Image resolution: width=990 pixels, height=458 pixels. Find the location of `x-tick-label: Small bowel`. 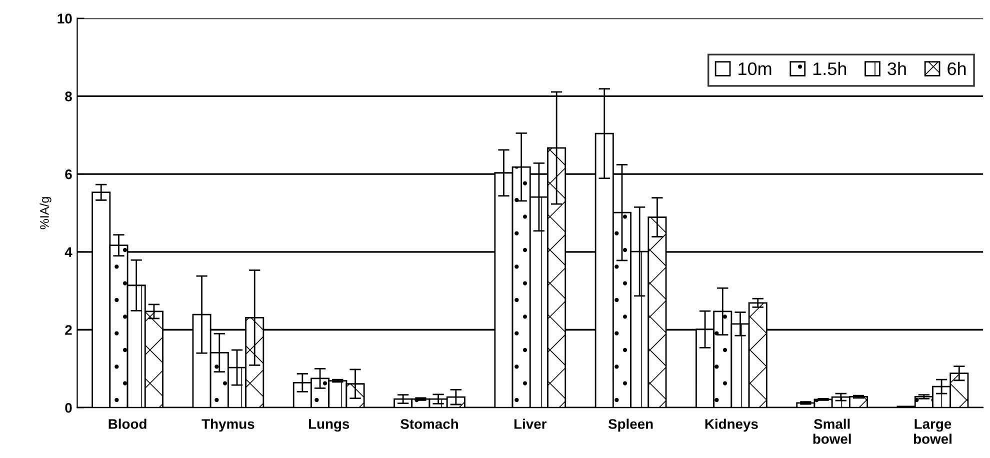

x-tick-label: Small bowel is located at coordinates (832, 431).